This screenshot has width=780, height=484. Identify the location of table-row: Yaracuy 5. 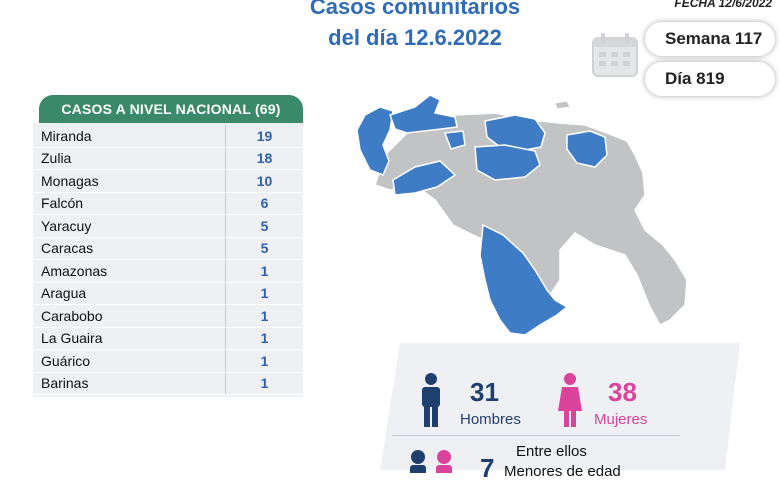
(168, 226).